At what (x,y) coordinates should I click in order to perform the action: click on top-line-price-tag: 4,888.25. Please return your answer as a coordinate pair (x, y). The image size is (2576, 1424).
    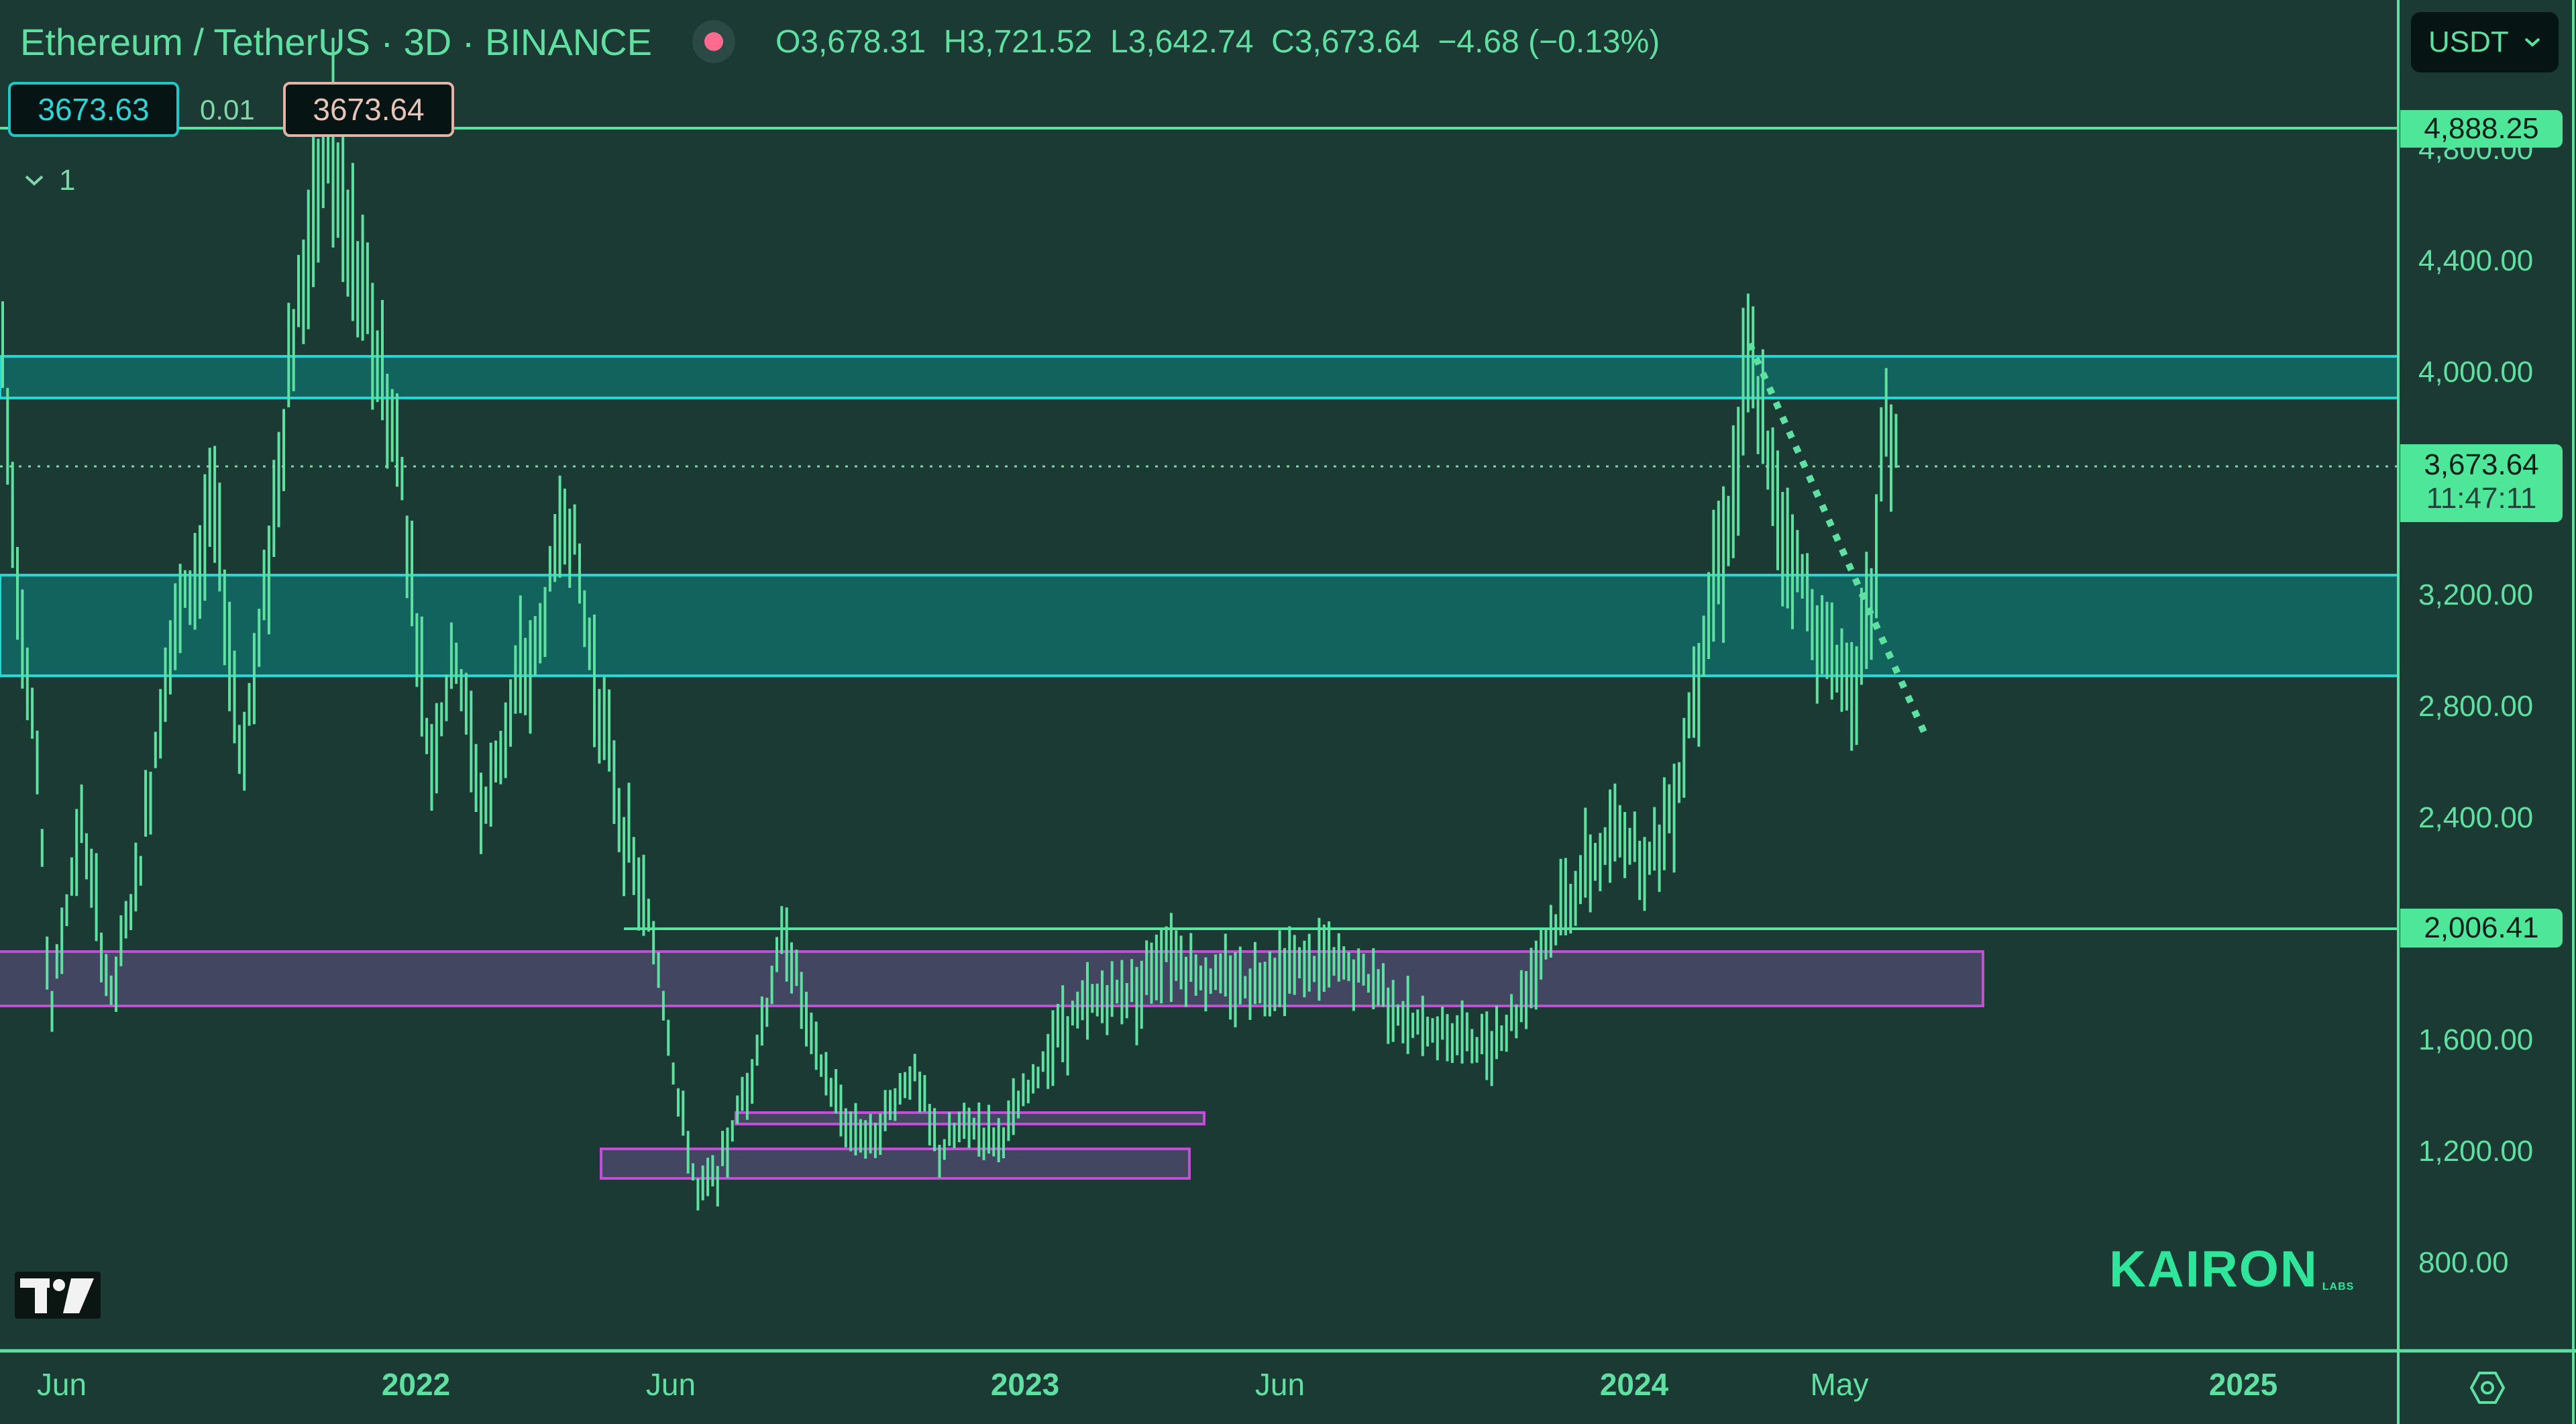
    Looking at the image, I should click on (2481, 129).